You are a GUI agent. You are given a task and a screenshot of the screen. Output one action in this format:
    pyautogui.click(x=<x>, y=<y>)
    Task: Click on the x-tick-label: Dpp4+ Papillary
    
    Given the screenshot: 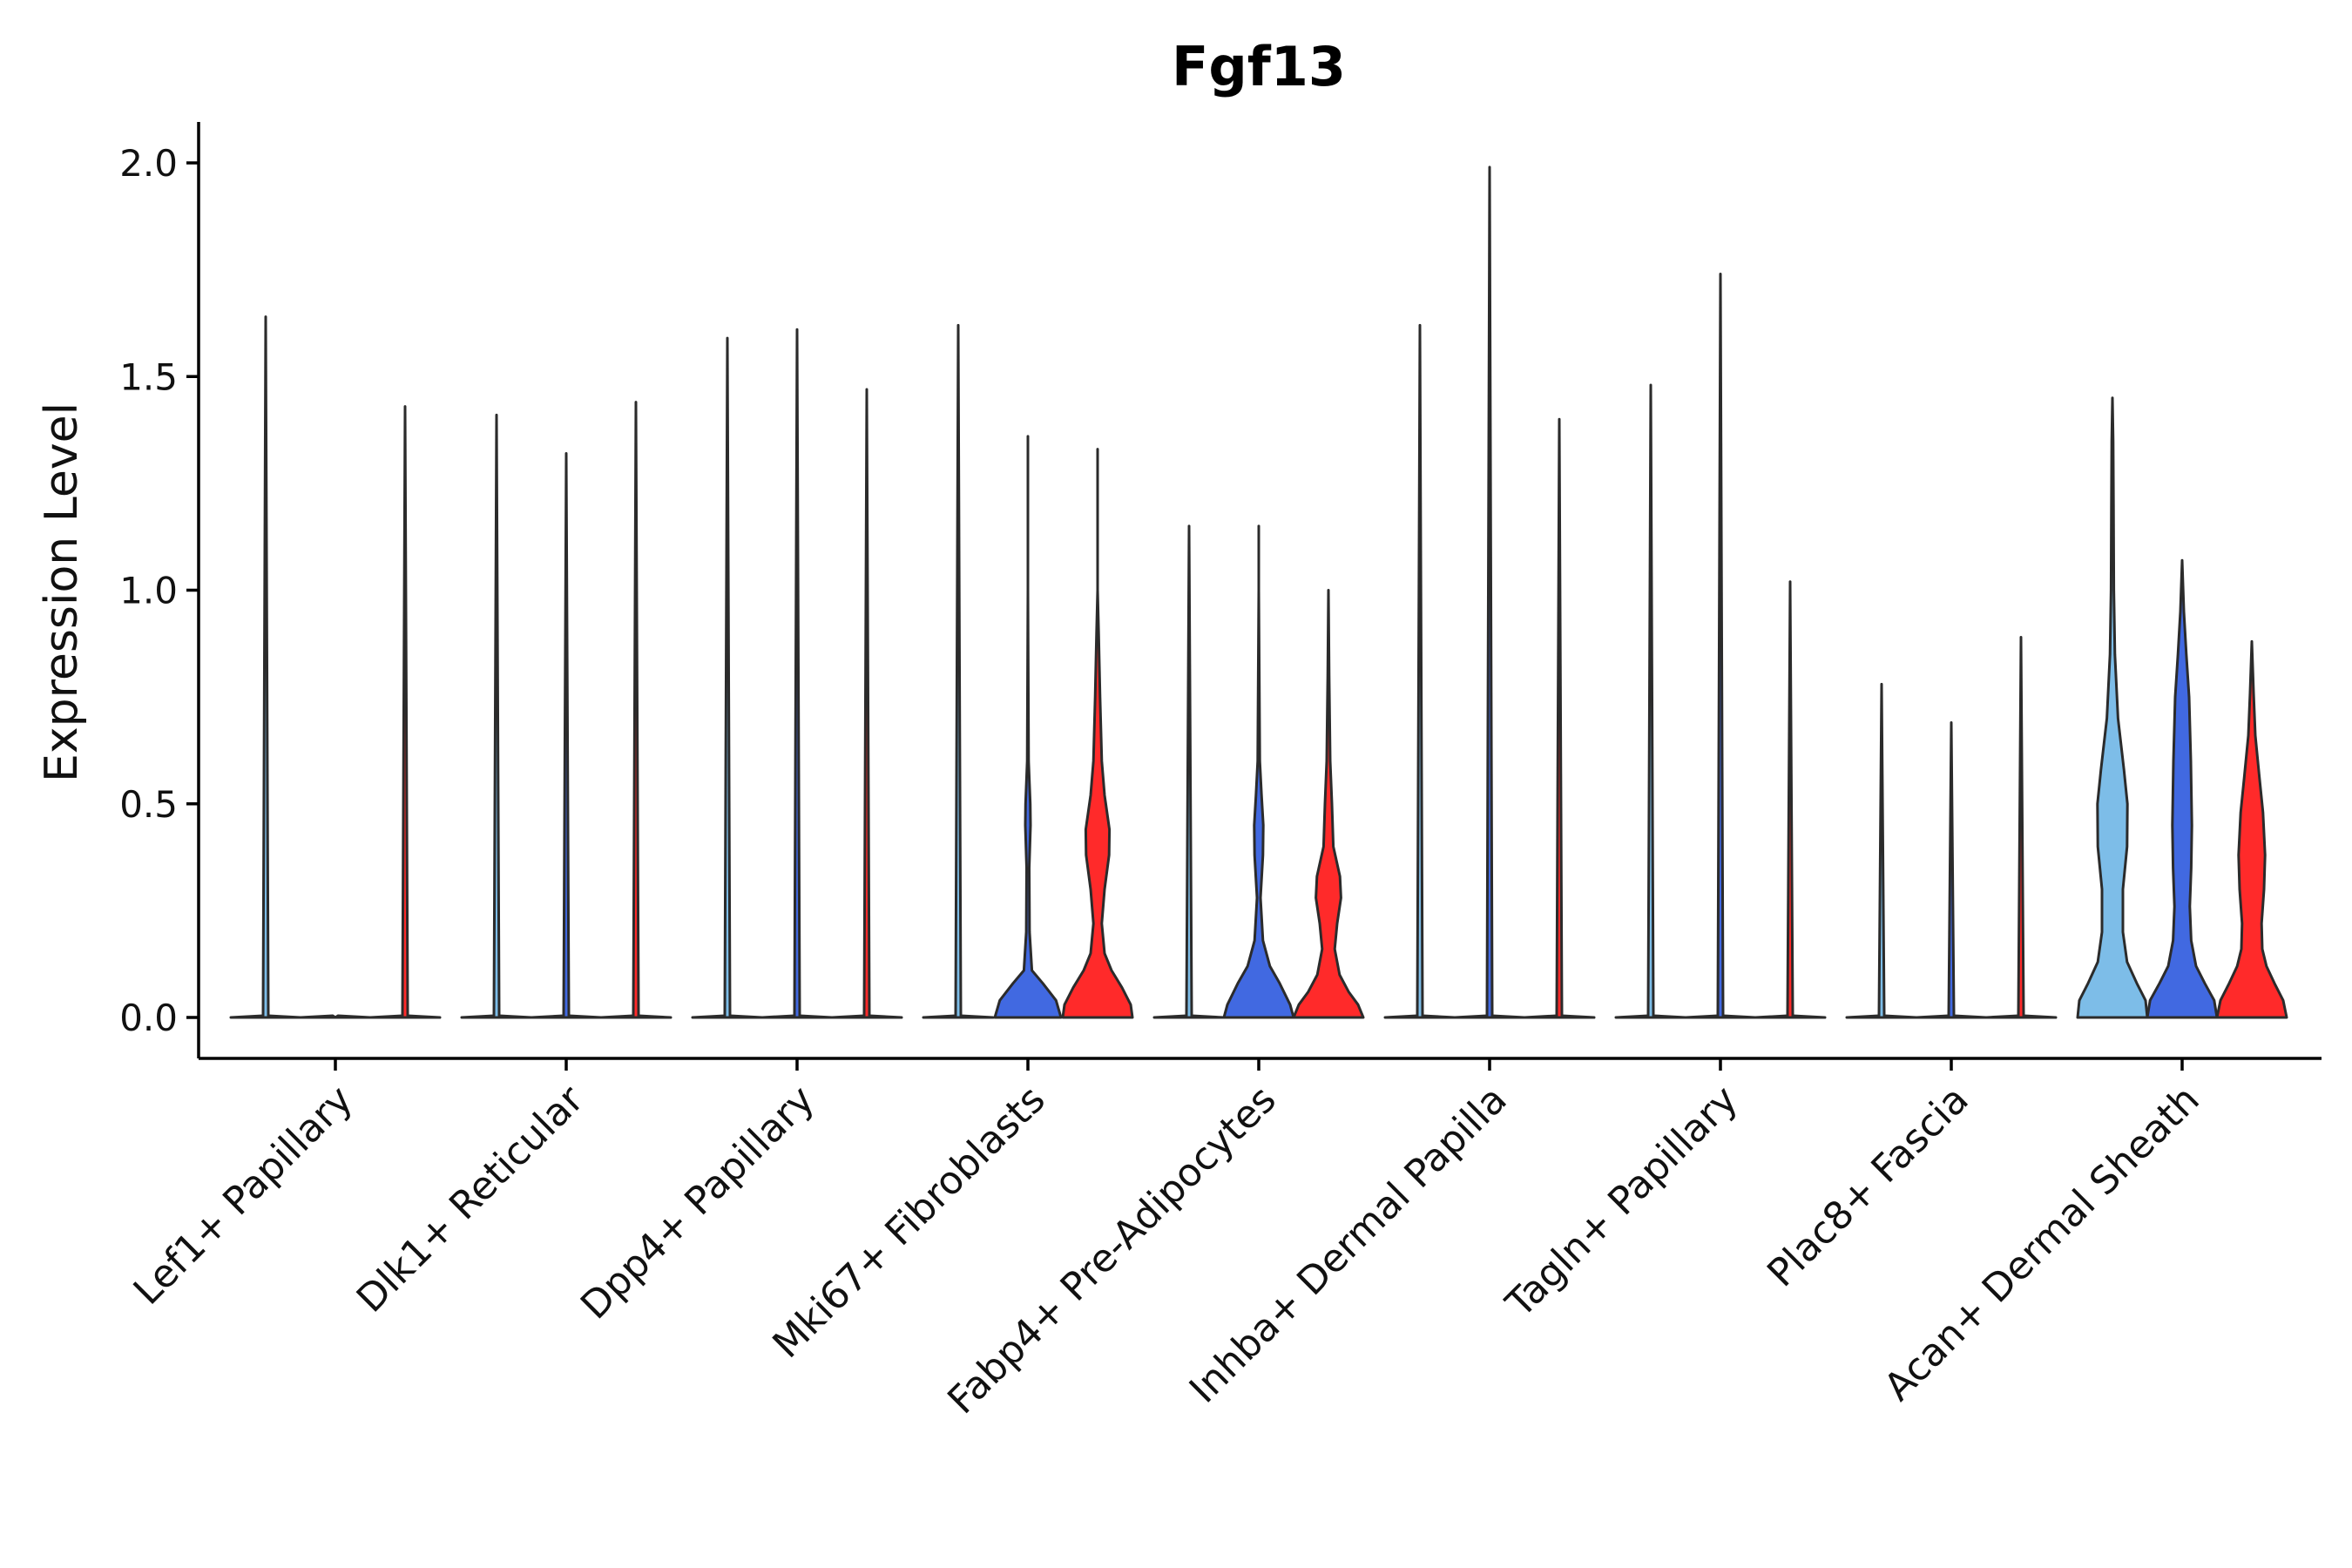 What is the action you would take?
    pyautogui.click(x=697, y=1203)
    